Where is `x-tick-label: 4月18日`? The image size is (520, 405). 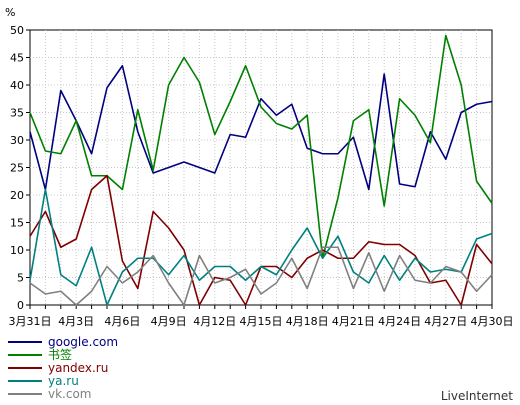
x-tick-label: 4月18日 is located at coordinates (307, 321).